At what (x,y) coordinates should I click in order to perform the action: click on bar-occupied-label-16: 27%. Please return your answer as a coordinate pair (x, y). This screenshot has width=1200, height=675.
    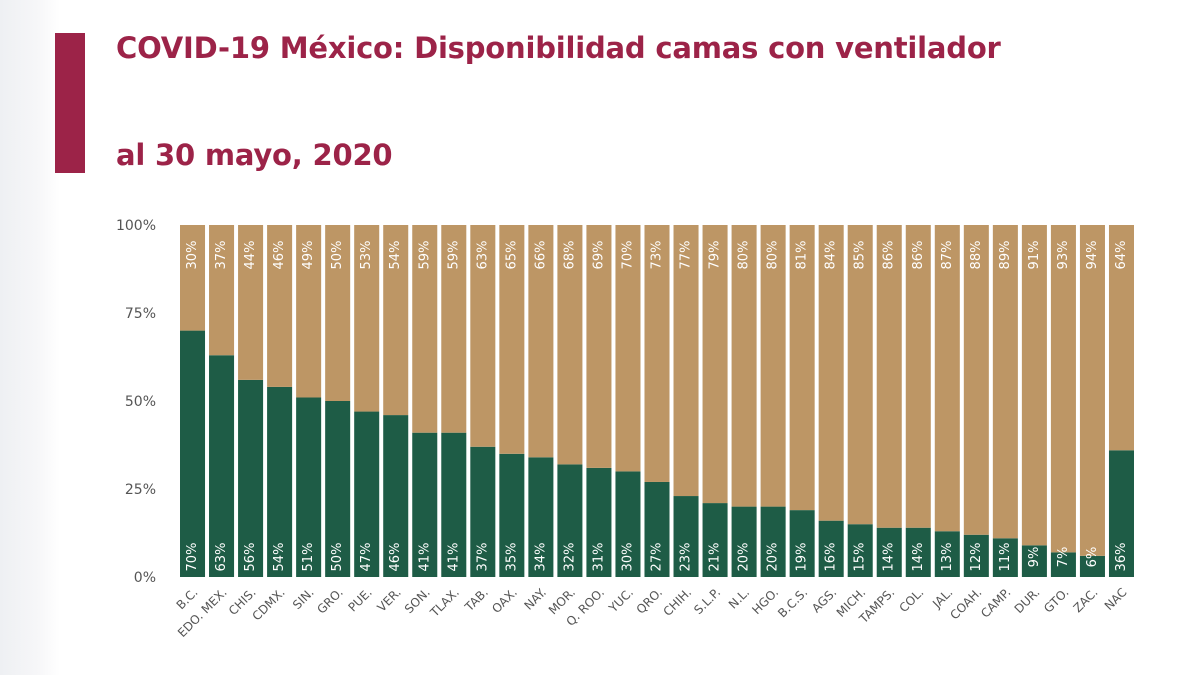
    Looking at the image, I should click on (657, 557).